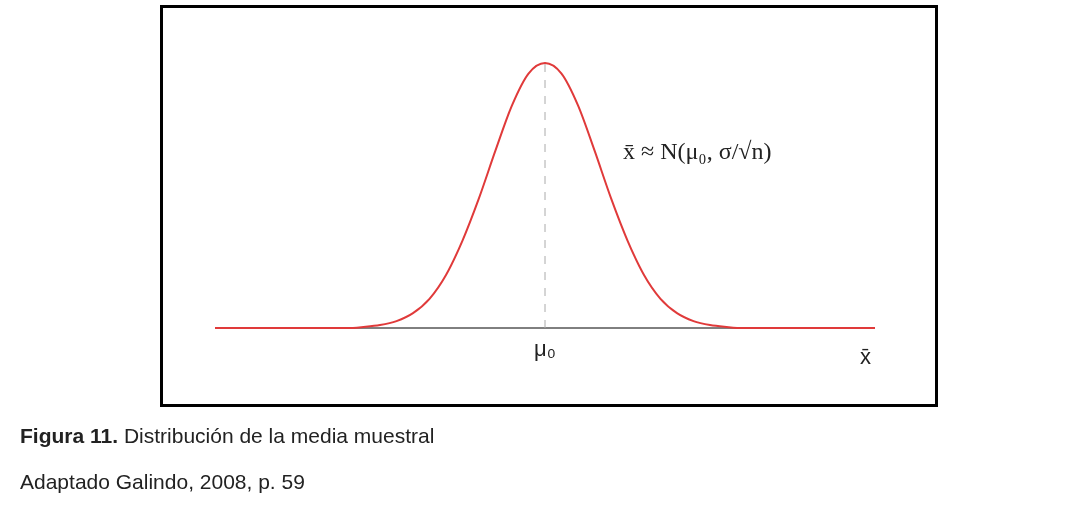 Image resolution: width=1092 pixels, height=514 pixels. What do you see at coordinates (227, 435) in the screenshot?
I see `text: Figura 11. Distribución de la media muestral` at bounding box center [227, 435].